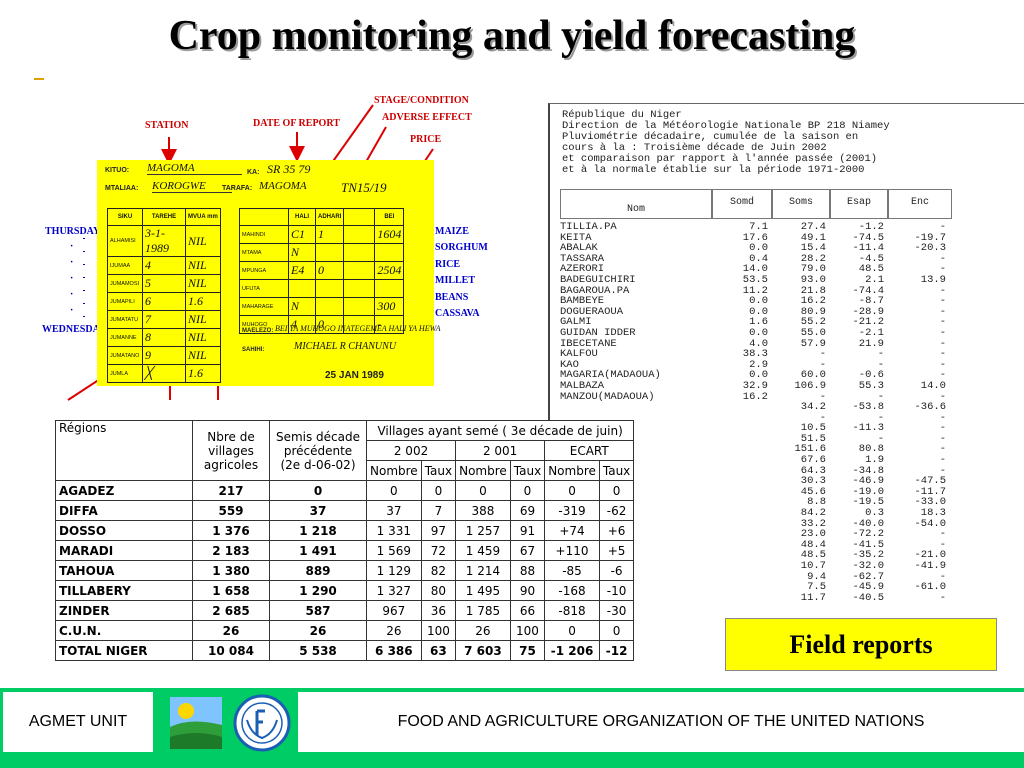 The width and height of the screenshot is (1024, 768). Describe the element at coordinates (394, 610) in the screenshot. I see `region-value: 967` at that location.